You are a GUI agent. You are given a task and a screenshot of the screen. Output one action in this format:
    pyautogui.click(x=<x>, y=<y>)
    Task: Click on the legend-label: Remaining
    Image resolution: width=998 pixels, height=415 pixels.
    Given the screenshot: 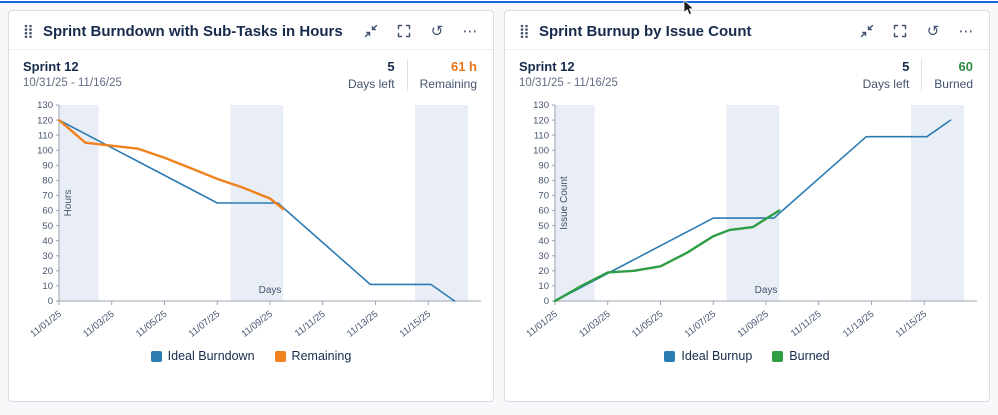 What is the action you would take?
    pyautogui.click(x=321, y=356)
    